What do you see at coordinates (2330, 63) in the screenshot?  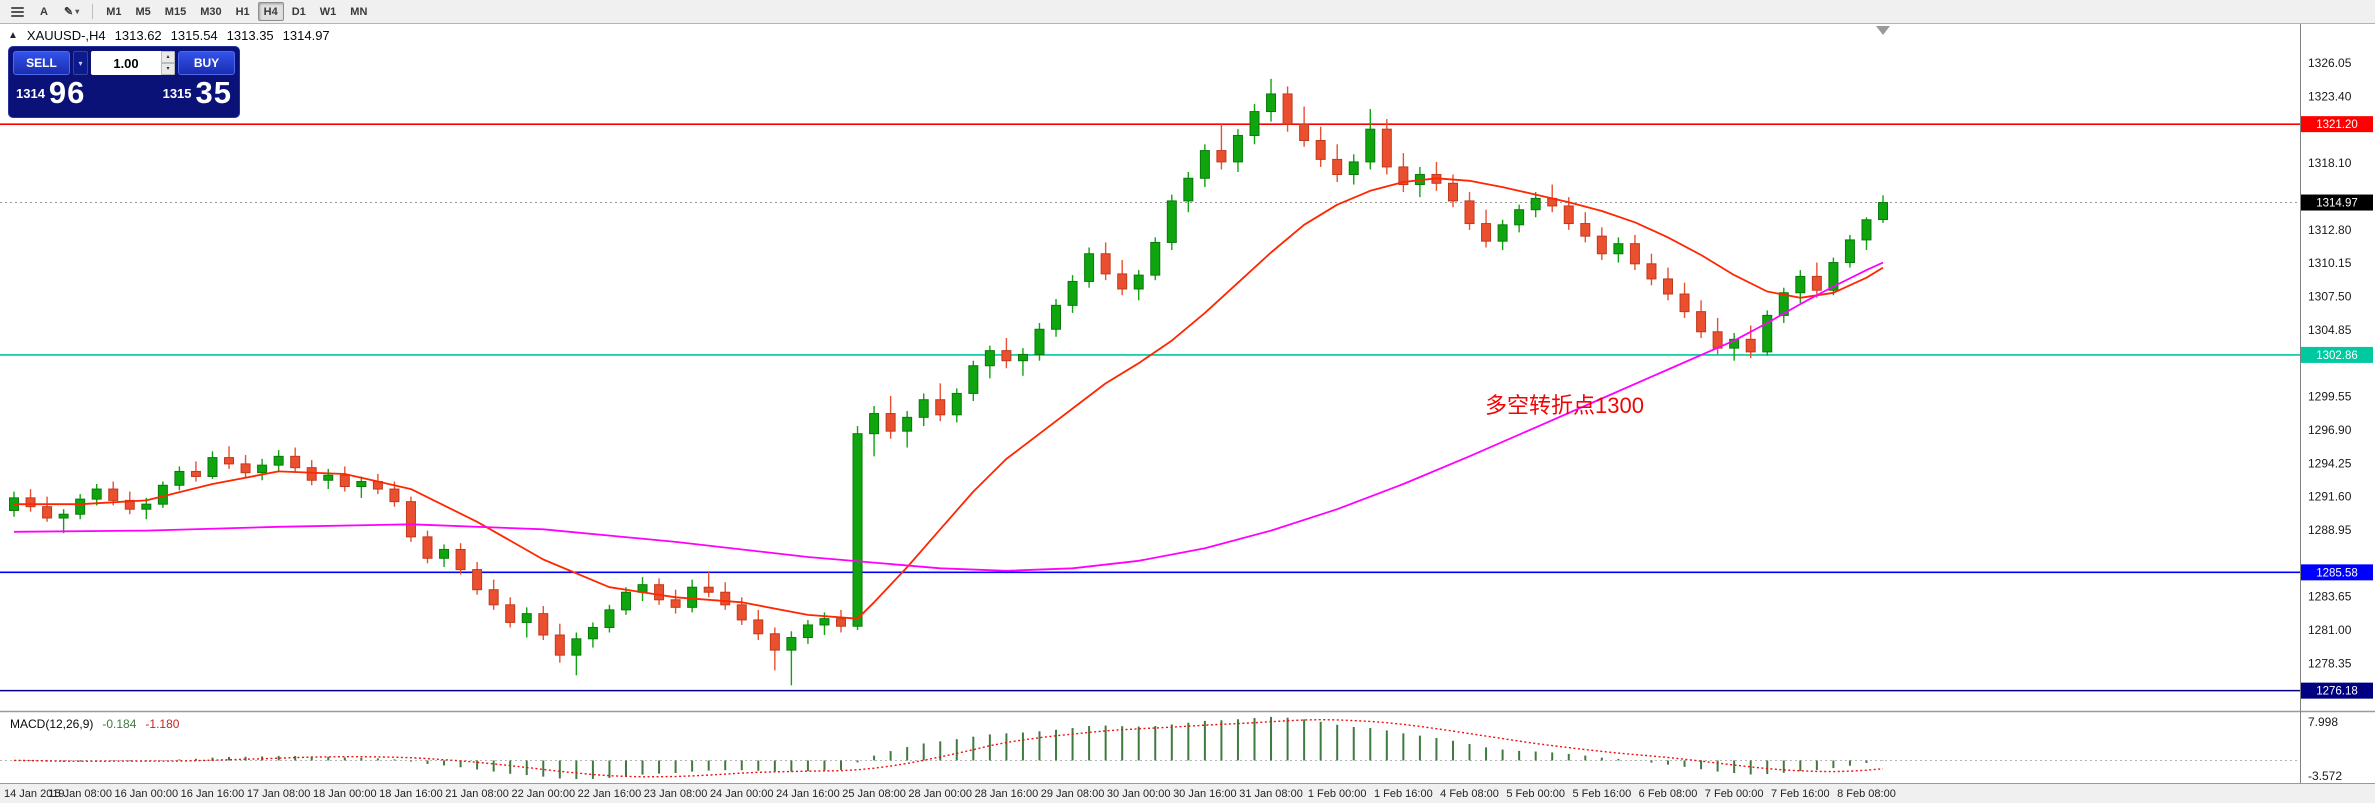 I see `price-axis-label: 1326.05` at bounding box center [2330, 63].